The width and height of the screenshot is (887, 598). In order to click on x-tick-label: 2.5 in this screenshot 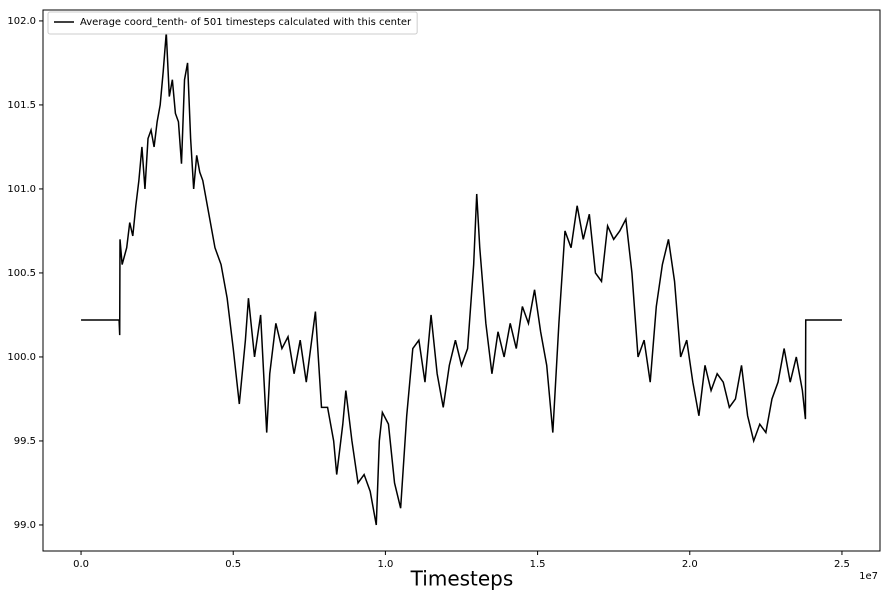, I will do `click(842, 564)`.